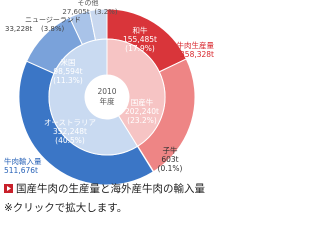  Describe the element at coordinates (70, 140) in the screenshot. I see `outer-percent: (40.5%)` at that location.